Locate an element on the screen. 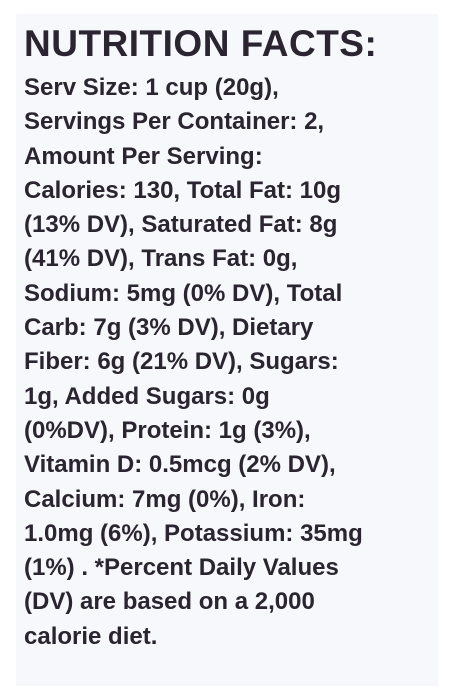 The height and width of the screenshot is (700, 455). text-line: 1.0mg (6%), Potassium: 35mg is located at coordinates (193, 533).